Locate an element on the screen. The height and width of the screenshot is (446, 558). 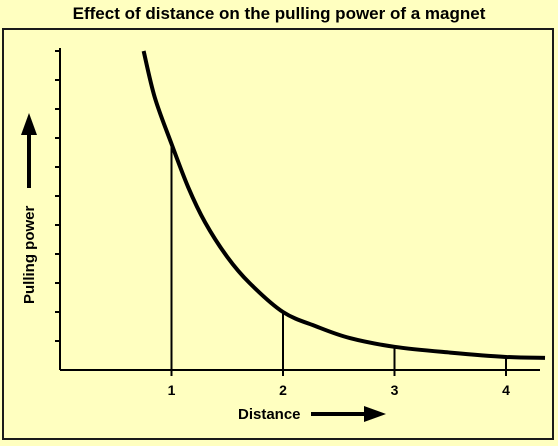
x-axis-arrow-head is located at coordinates (375, 414).